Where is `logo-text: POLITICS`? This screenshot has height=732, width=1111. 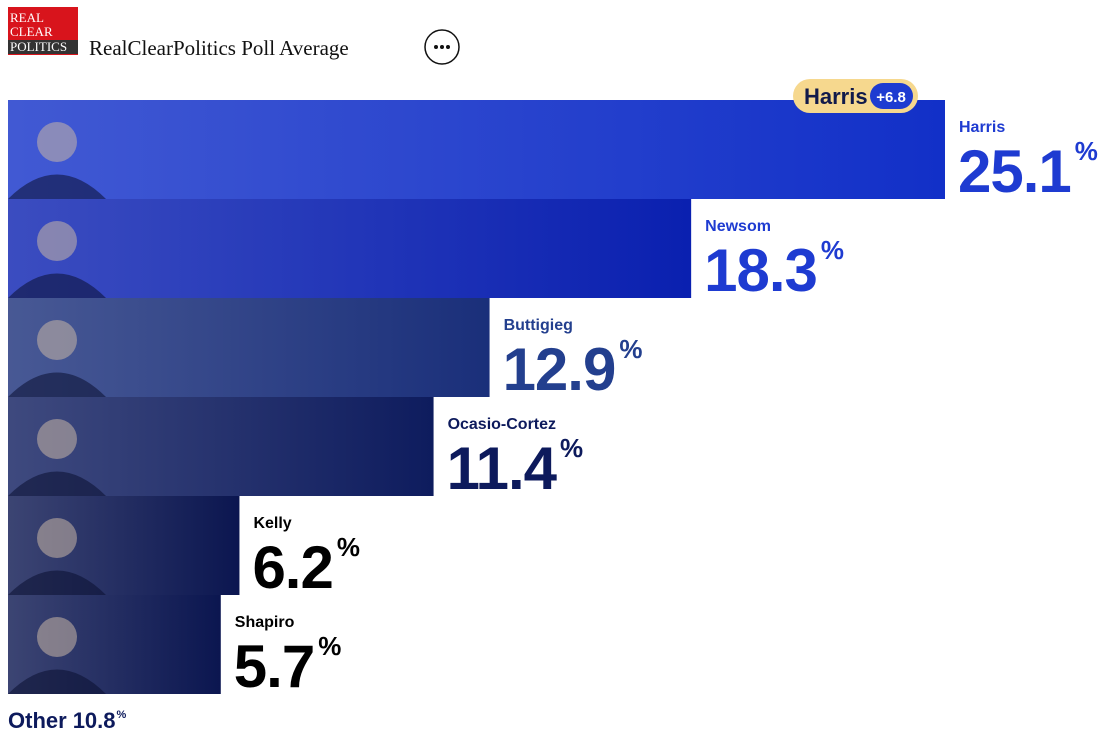
logo-text: POLITICS is located at coordinates (38, 46).